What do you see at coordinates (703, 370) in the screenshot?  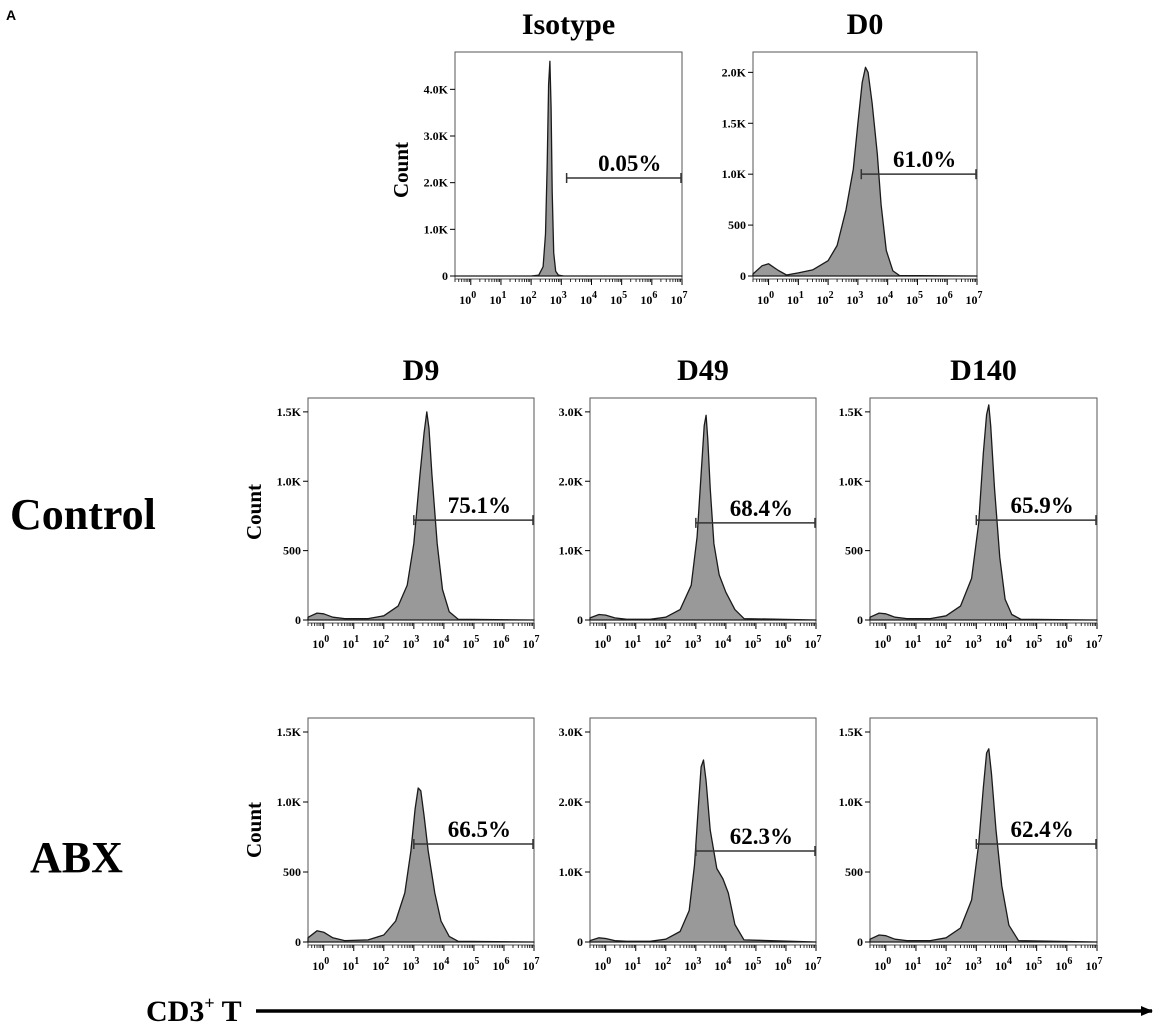 I see `panel-title: D49` at bounding box center [703, 370].